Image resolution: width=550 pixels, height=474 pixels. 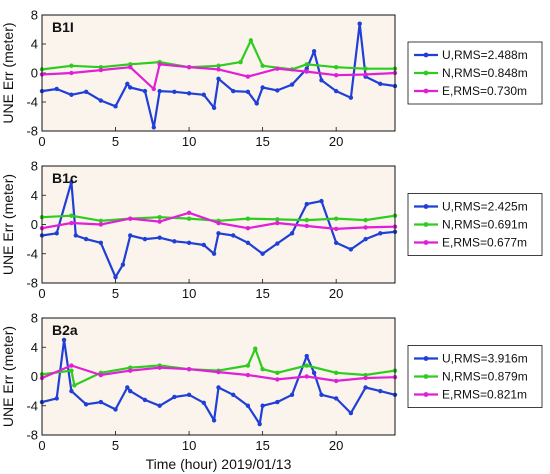 I want to click on y-axis-label: UNE Err (meter), so click(x=8, y=224).